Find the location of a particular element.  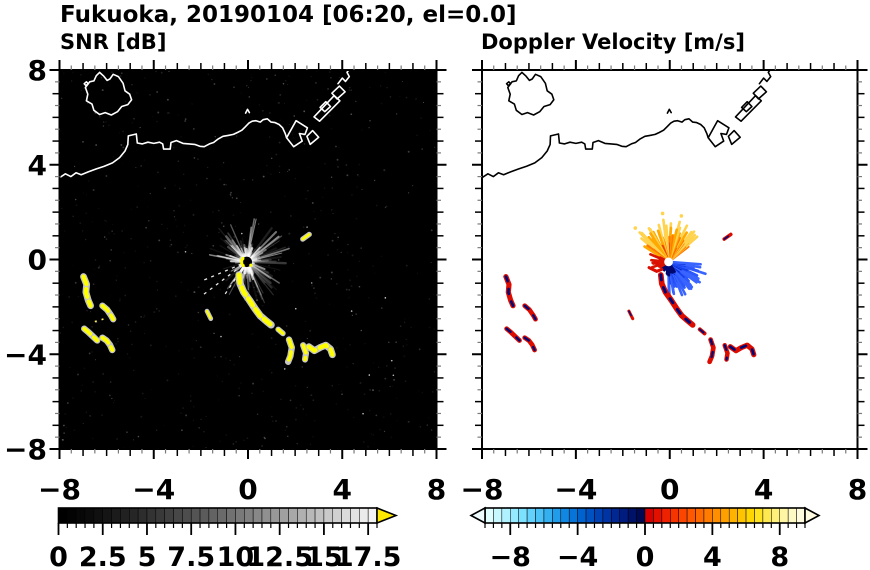

coastline-cape-mark is located at coordinates (247, 111).